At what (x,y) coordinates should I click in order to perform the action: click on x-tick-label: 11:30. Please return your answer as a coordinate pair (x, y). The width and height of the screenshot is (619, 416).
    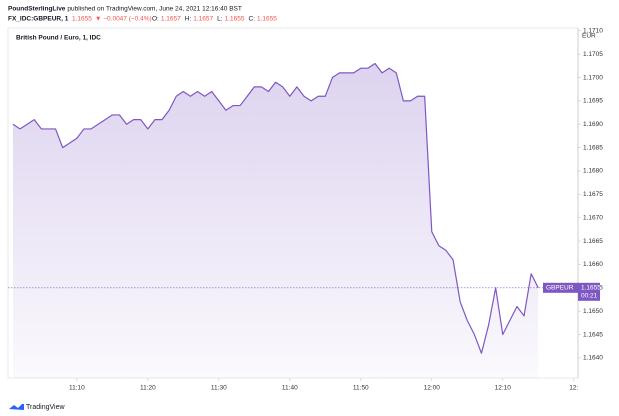
    Looking at the image, I should click on (219, 388).